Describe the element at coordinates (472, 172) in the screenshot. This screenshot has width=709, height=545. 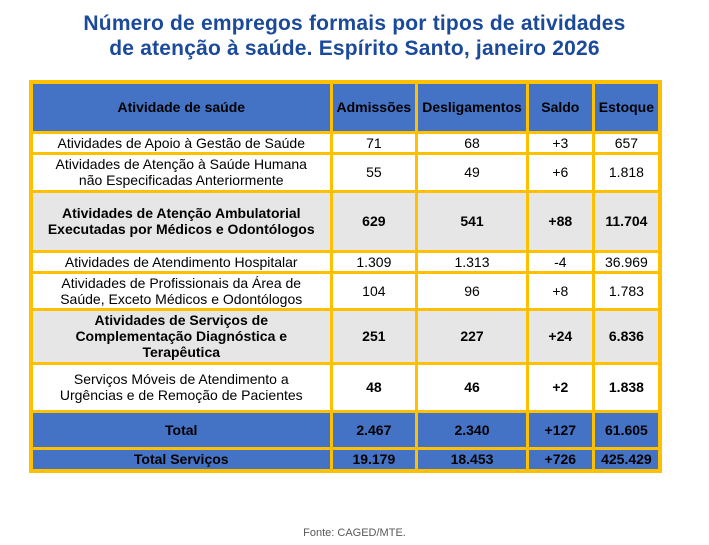
I see `dismissals-cell: 49` at that location.